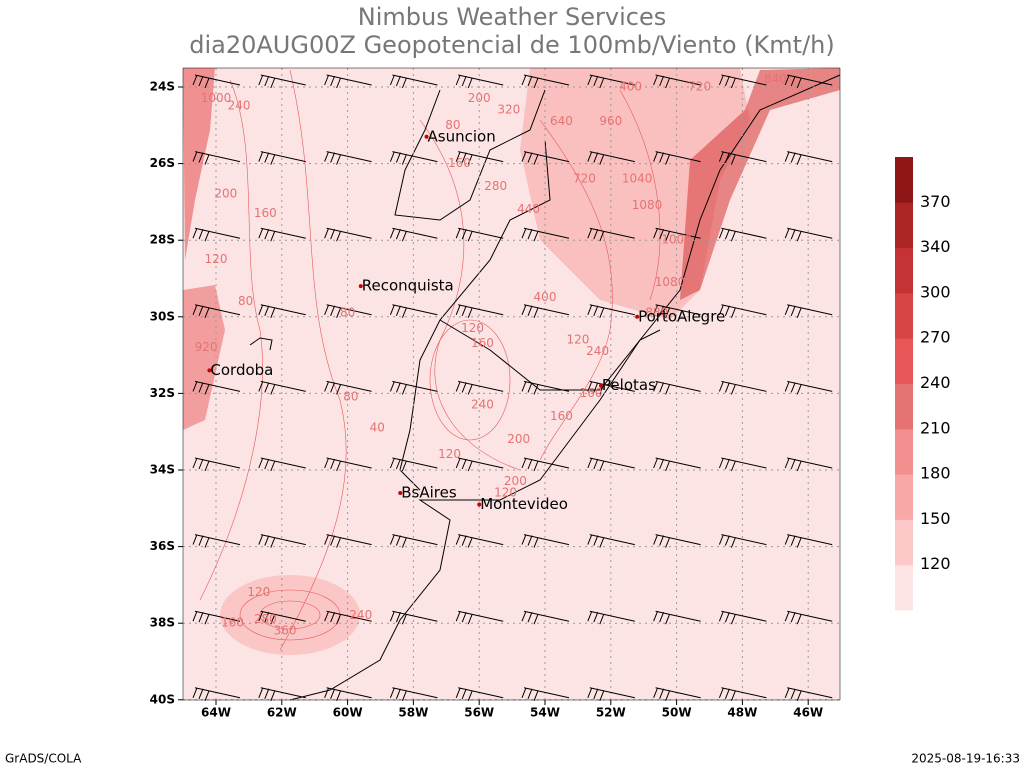 The width and height of the screenshot is (1024, 772). I want to click on contour-label: 200, so click(515, 481).